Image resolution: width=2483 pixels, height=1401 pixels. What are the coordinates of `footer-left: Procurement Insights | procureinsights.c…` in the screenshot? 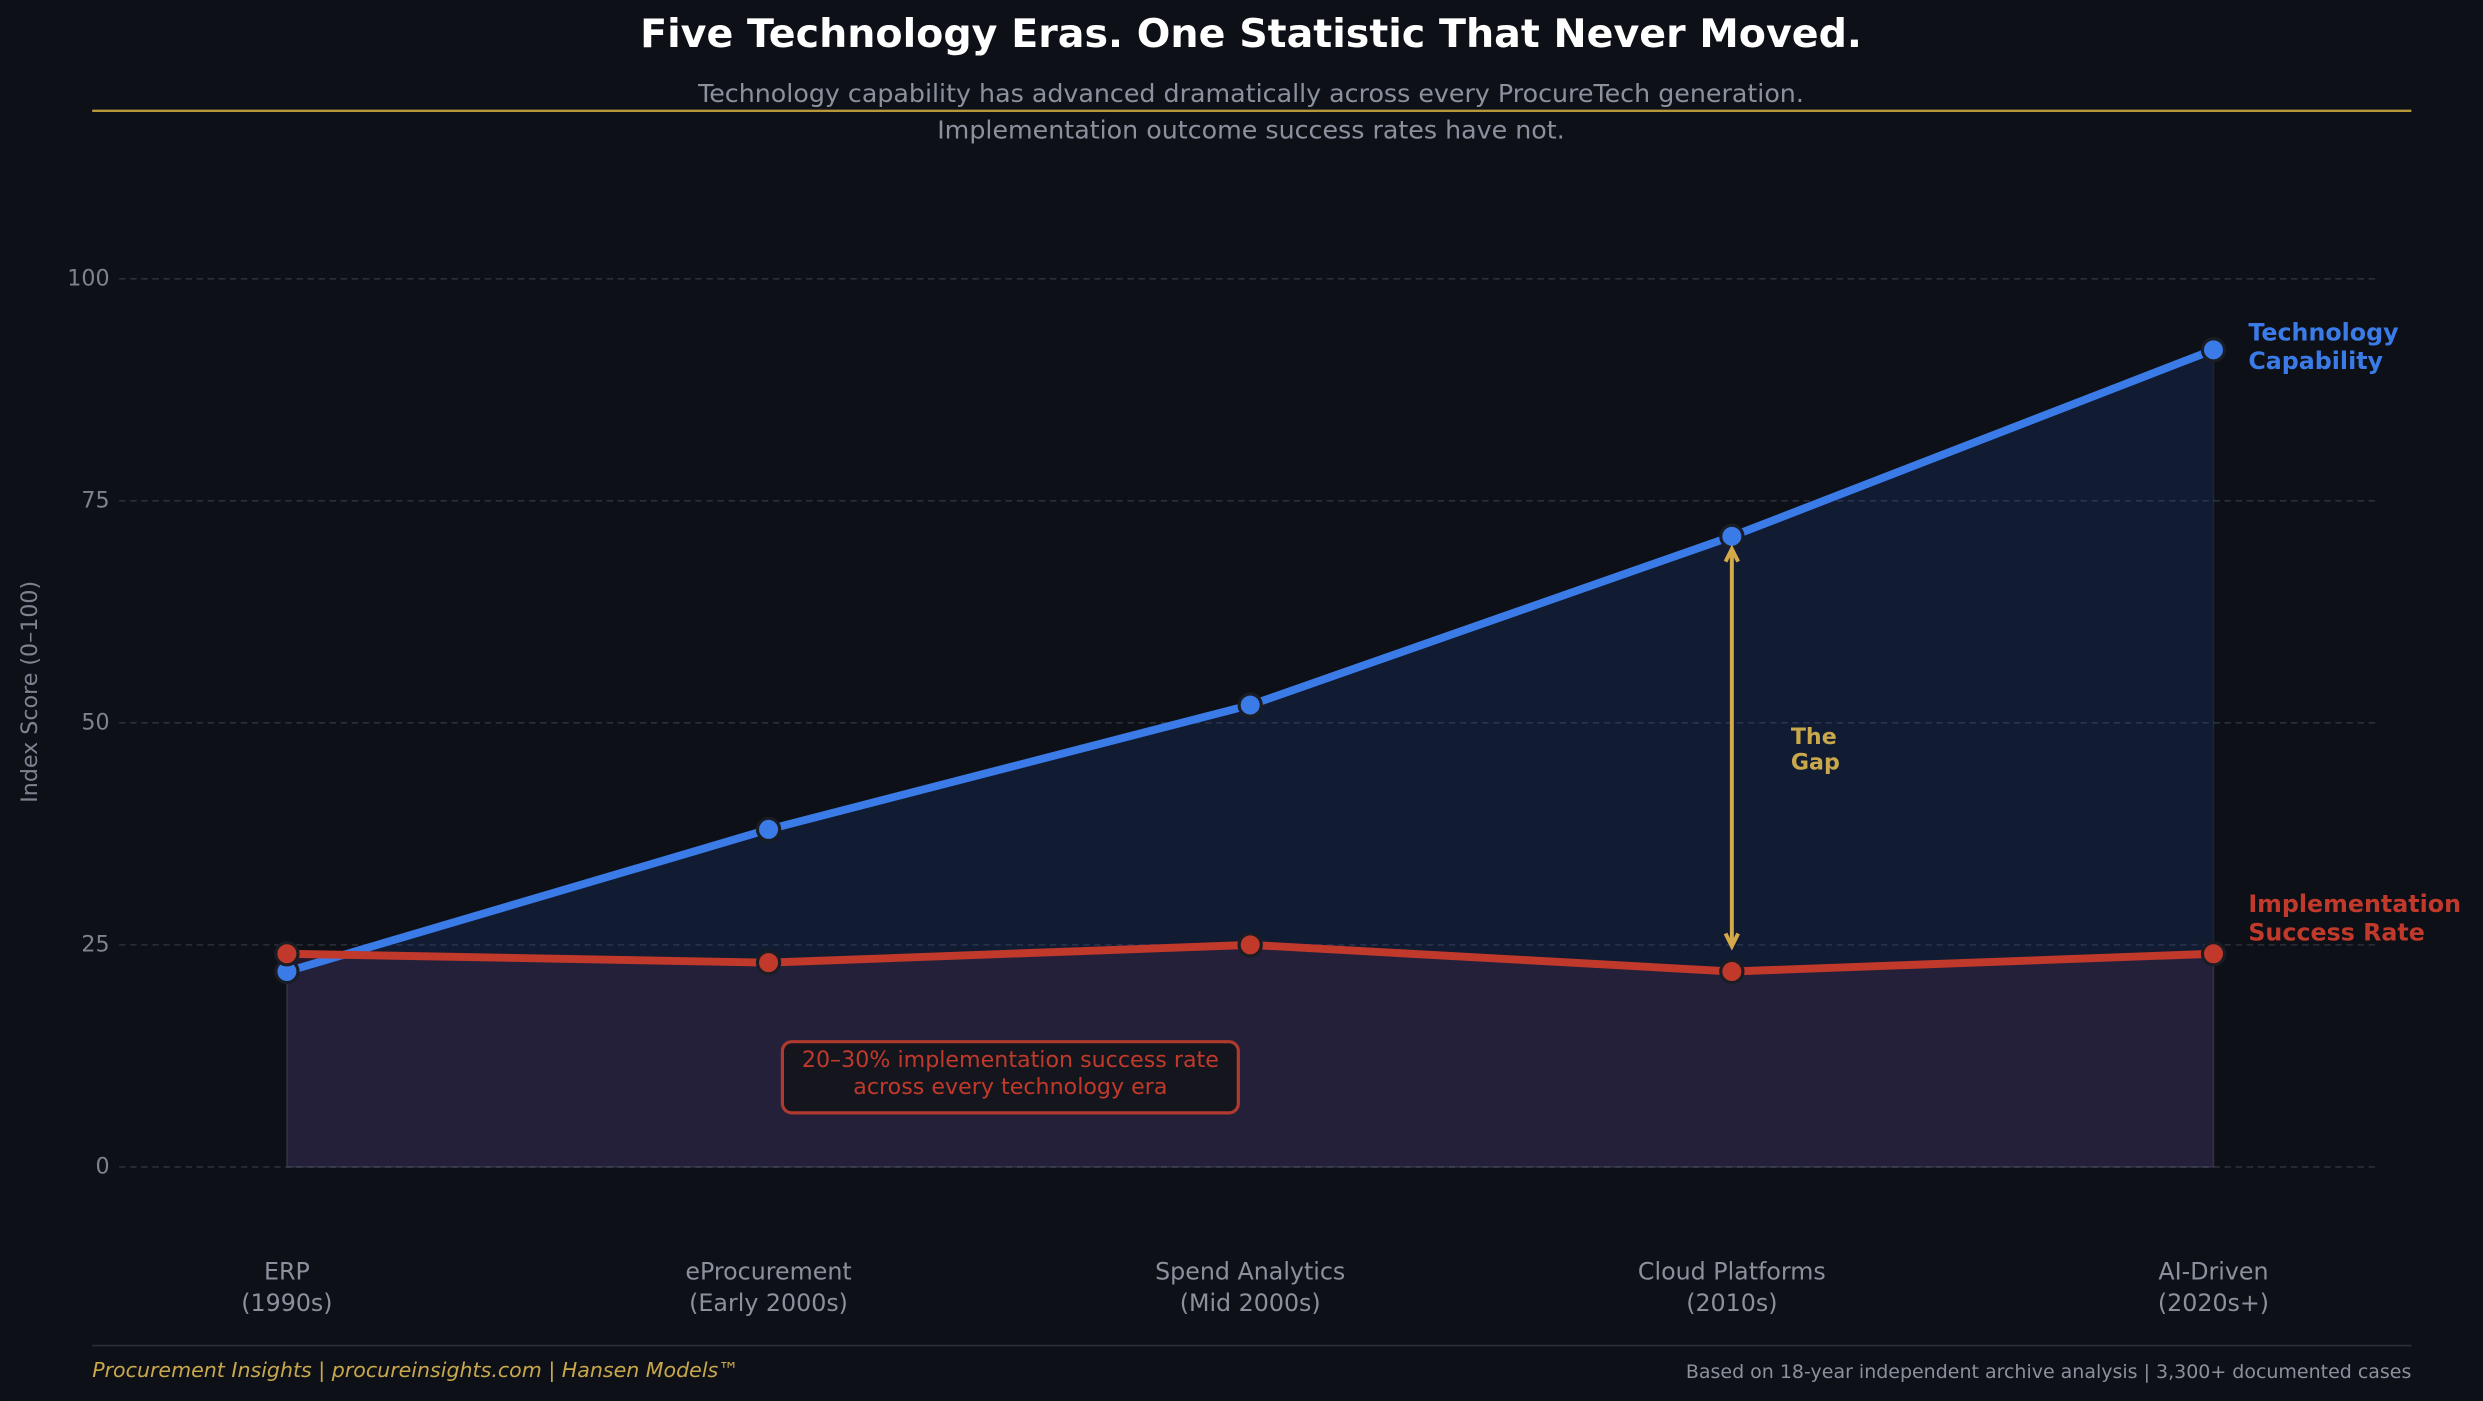 It's located at (415, 1370).